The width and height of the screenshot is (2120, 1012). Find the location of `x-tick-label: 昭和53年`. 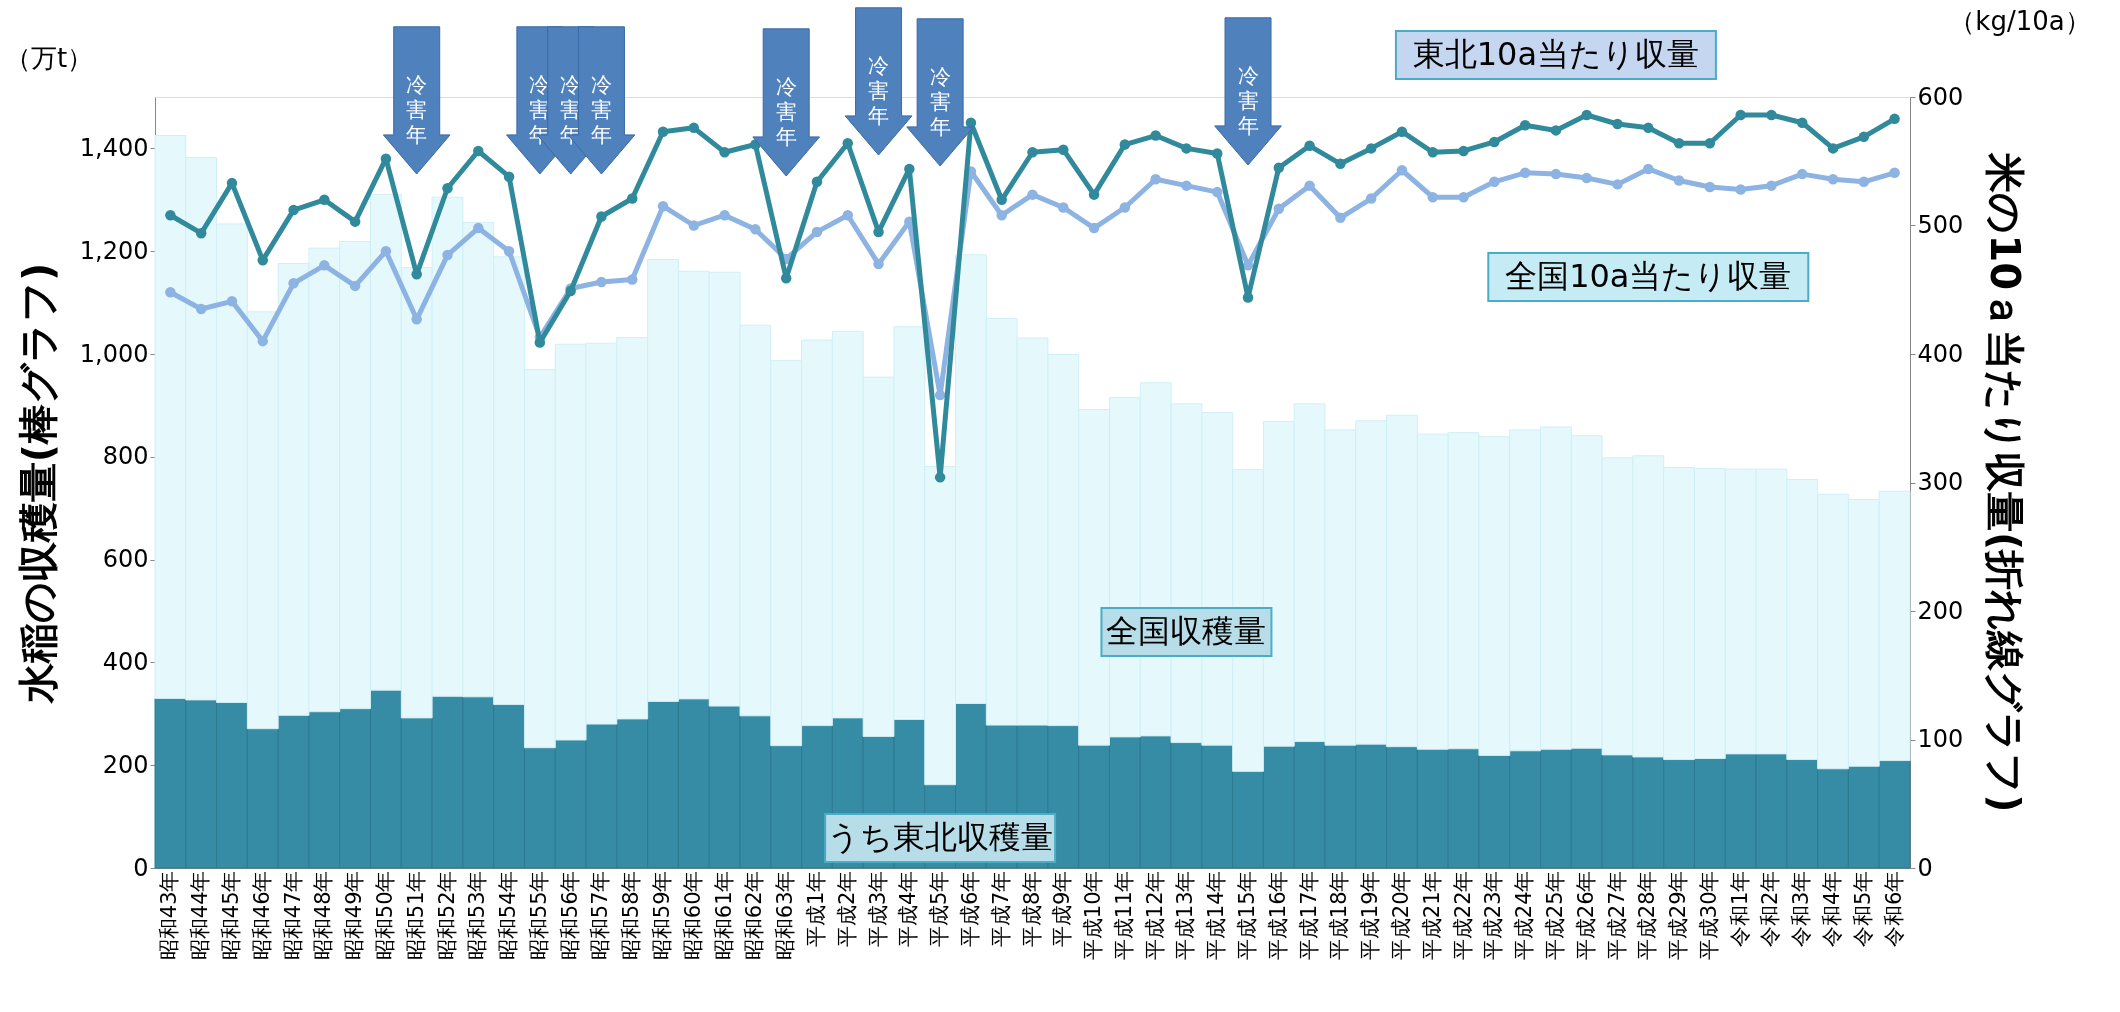

x-tick-label: 昭和53年 is located at coordinates (477, 915).